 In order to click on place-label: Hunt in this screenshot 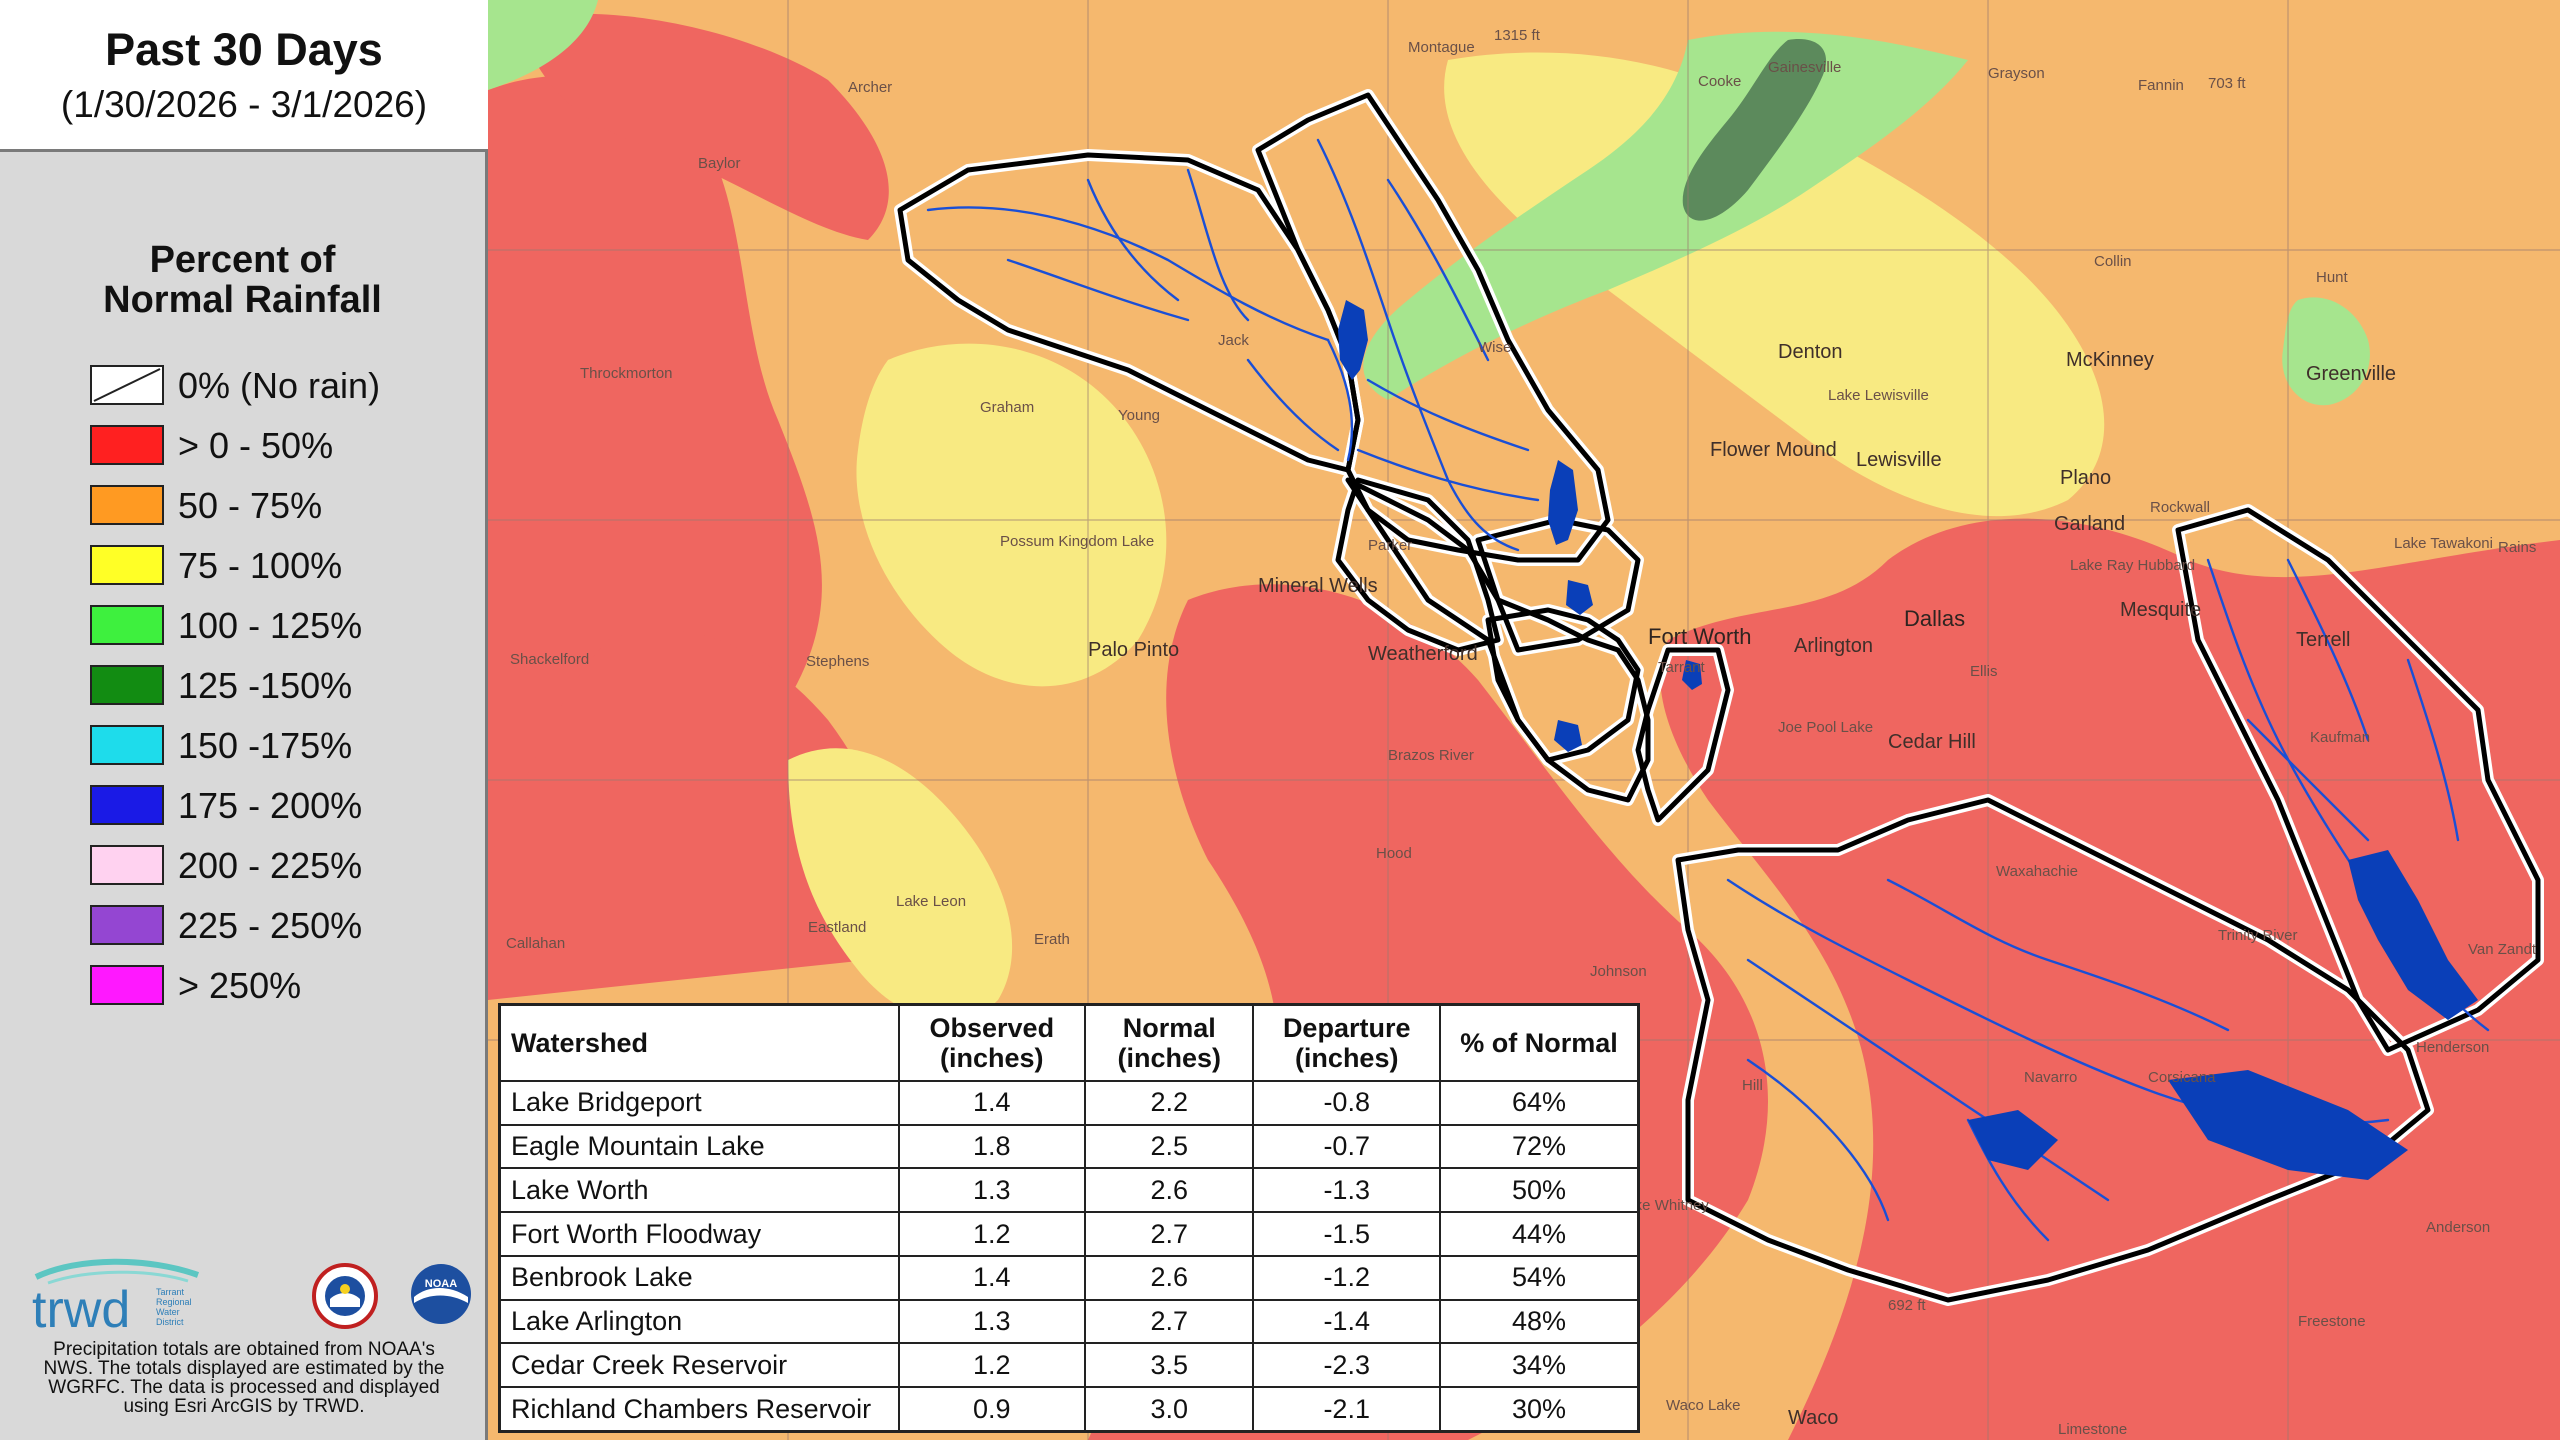, I will do `click(2332, 277)`.